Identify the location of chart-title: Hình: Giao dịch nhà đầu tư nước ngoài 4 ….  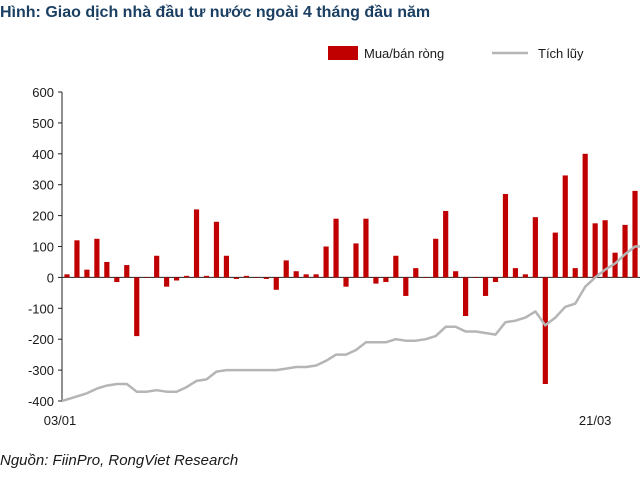
(215, 12).